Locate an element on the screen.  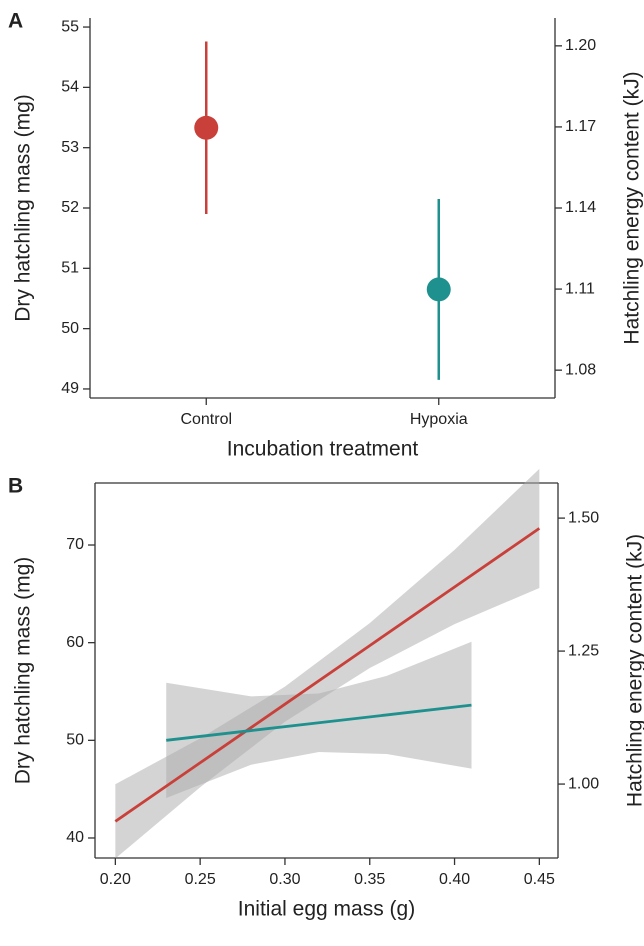
y2-tick-label: 1.11 is located at coordinates (580, 288).